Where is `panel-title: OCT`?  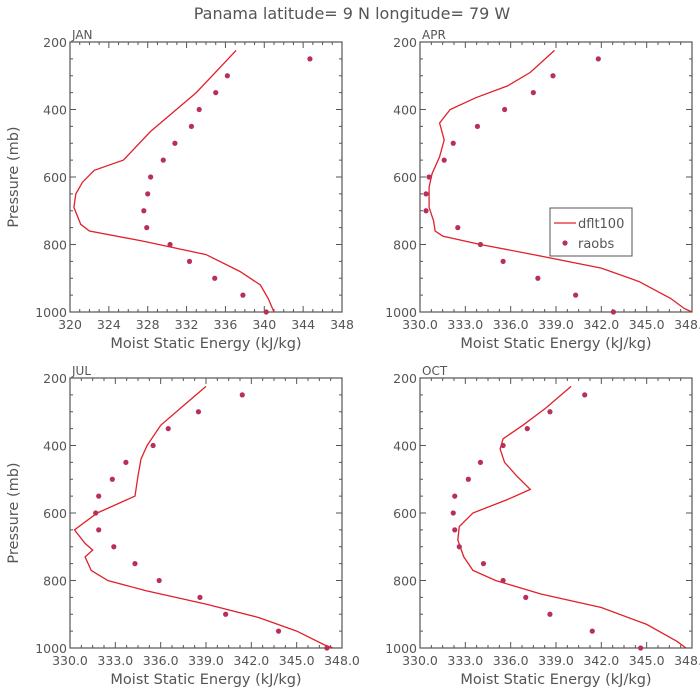
panel-title: OCT is located at coordinates (435, 371).